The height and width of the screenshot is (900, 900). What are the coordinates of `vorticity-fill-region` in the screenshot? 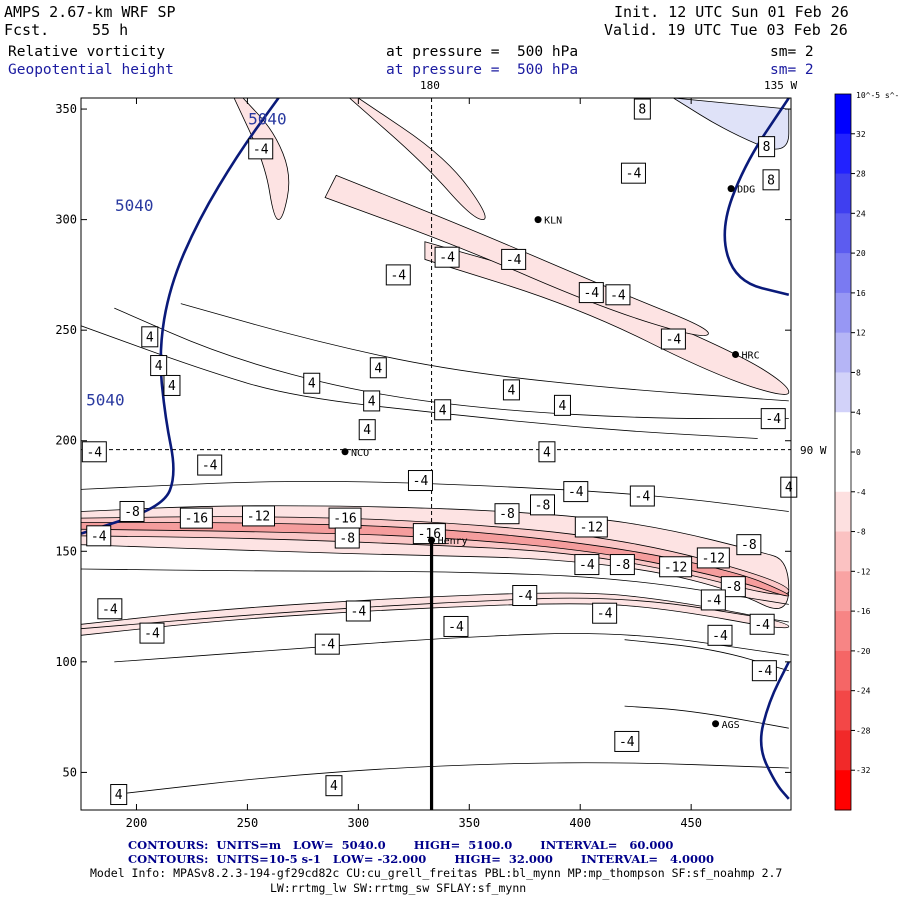 It's located at (417, 159).